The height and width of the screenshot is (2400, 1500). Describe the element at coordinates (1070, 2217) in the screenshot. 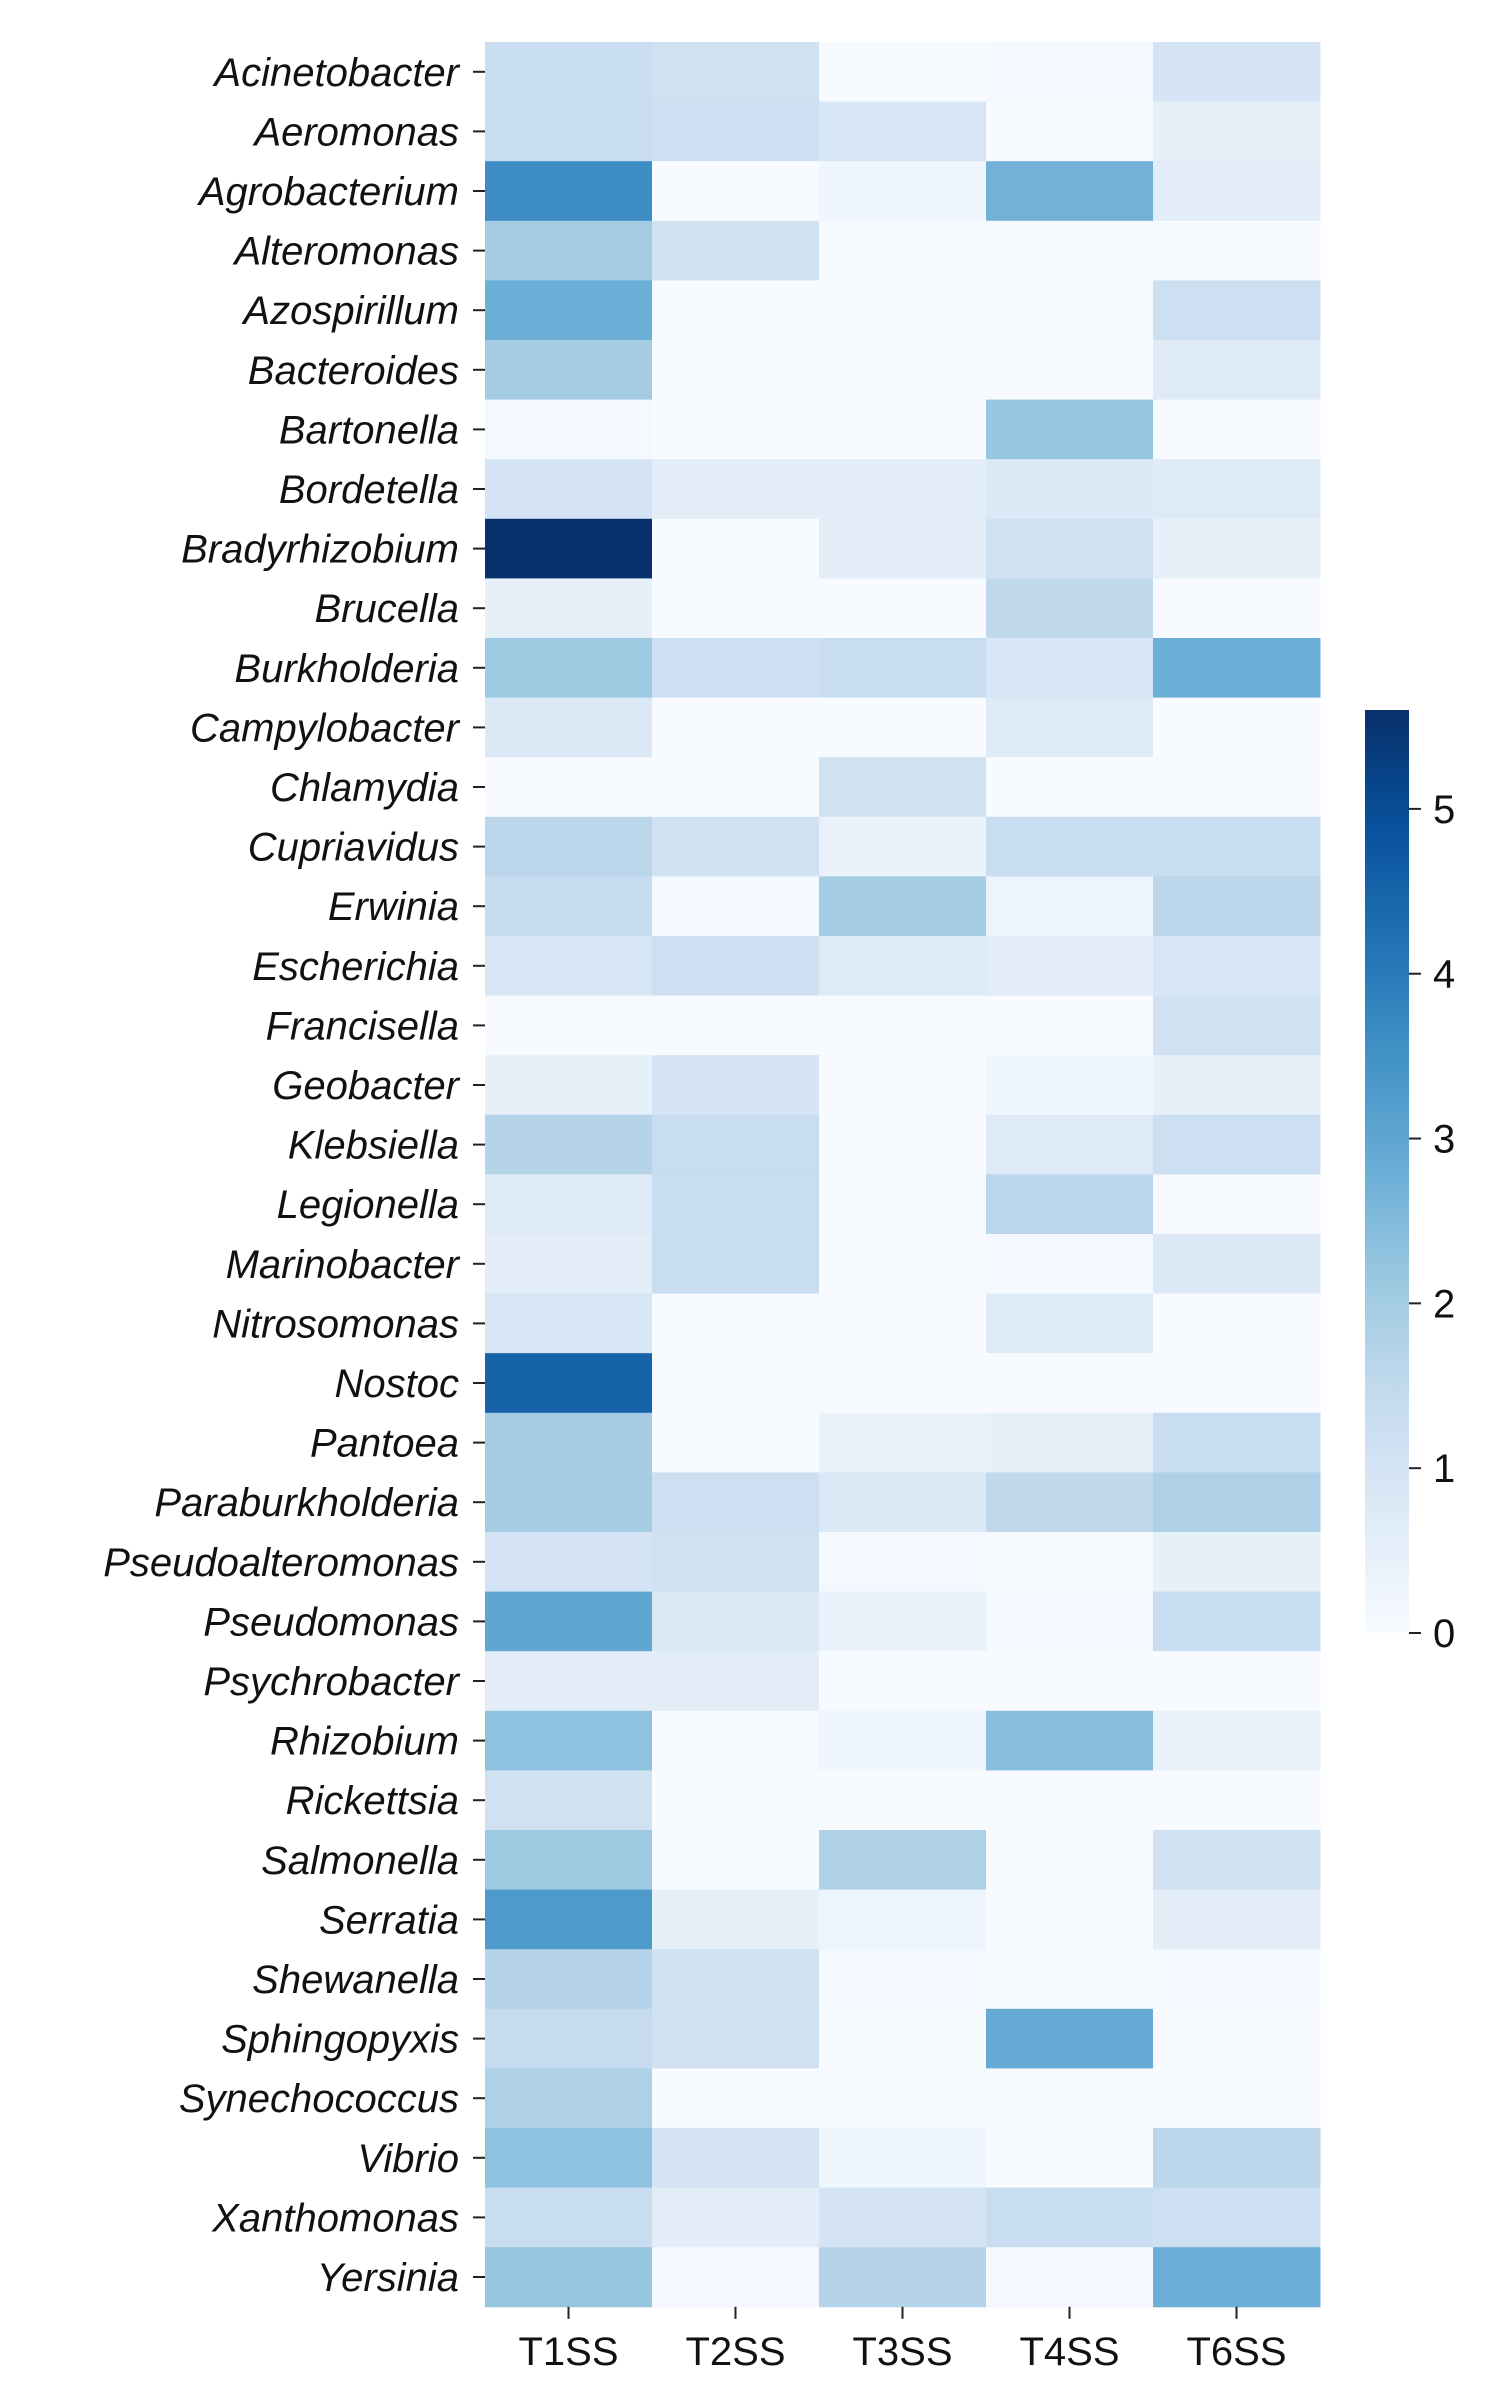

I see `heatmap-cell-xanthomonas-t4ss` at that location.